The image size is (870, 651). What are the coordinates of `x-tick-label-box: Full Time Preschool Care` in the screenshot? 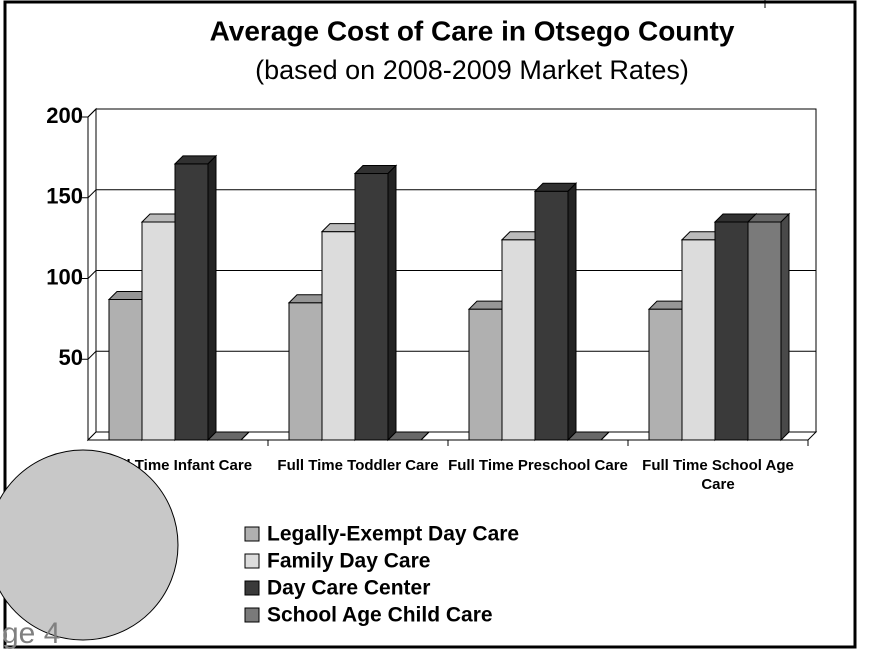 It's located at (538, 465).